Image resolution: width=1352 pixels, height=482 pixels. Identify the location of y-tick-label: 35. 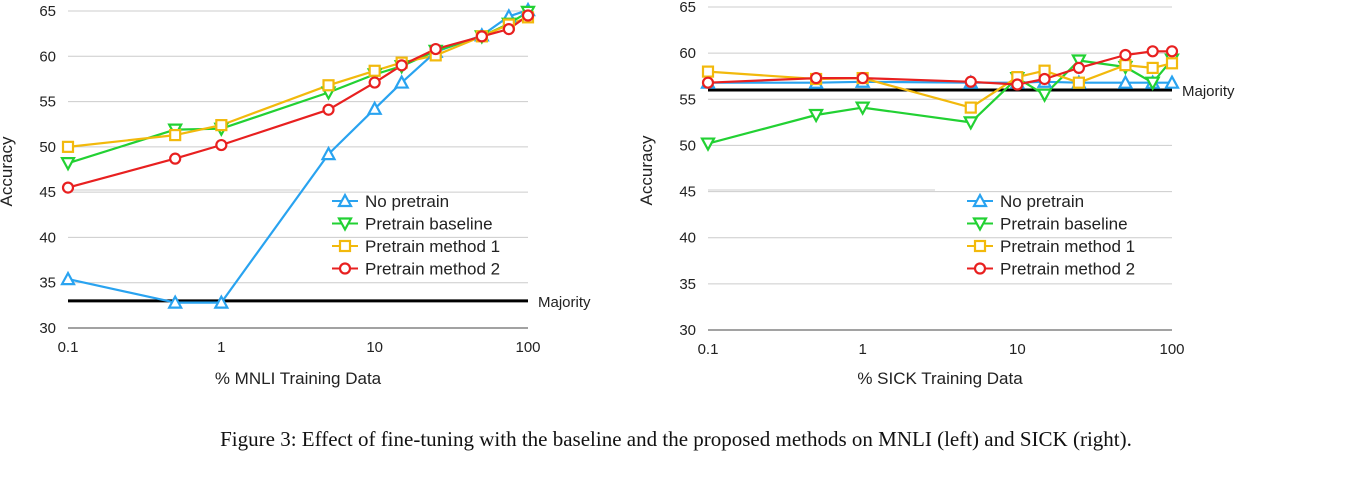
(47, 283).